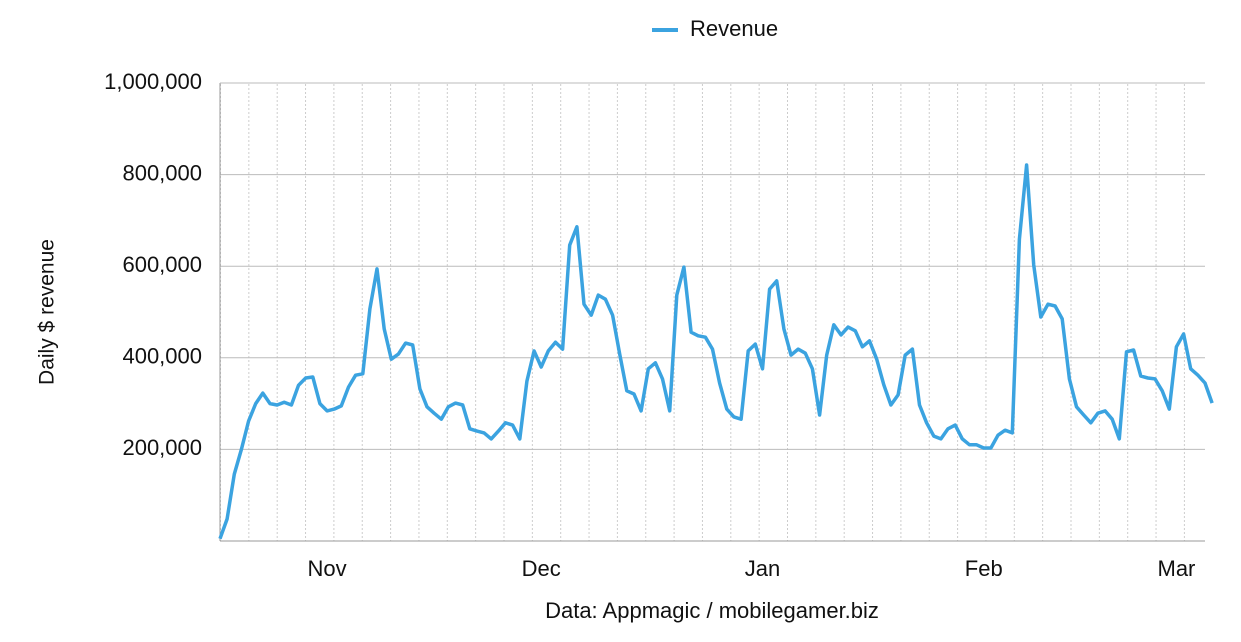 The image size is (1241, 642). What do you see at coordinates (1177, 568) in the screenshot?
I see `x-tick-label: Mar` at bounding box center [1177, 568].